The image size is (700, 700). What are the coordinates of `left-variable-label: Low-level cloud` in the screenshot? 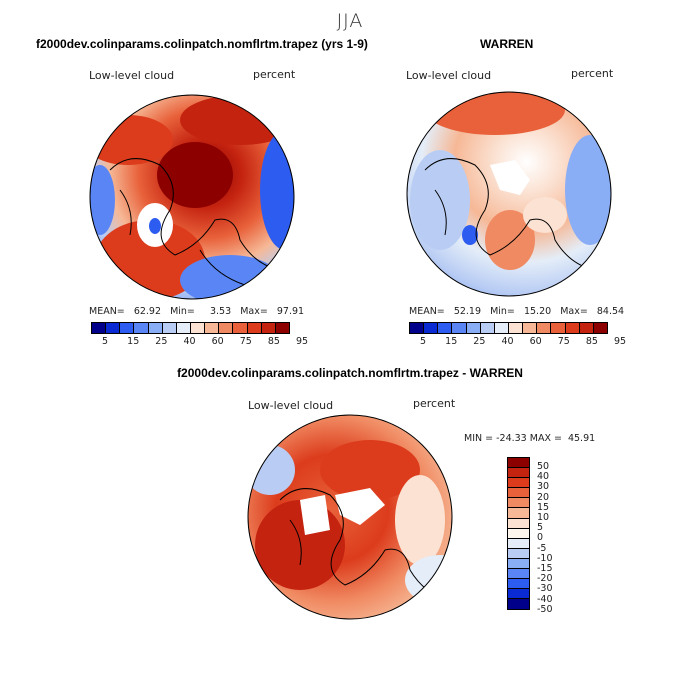 It's located at (132, 75).